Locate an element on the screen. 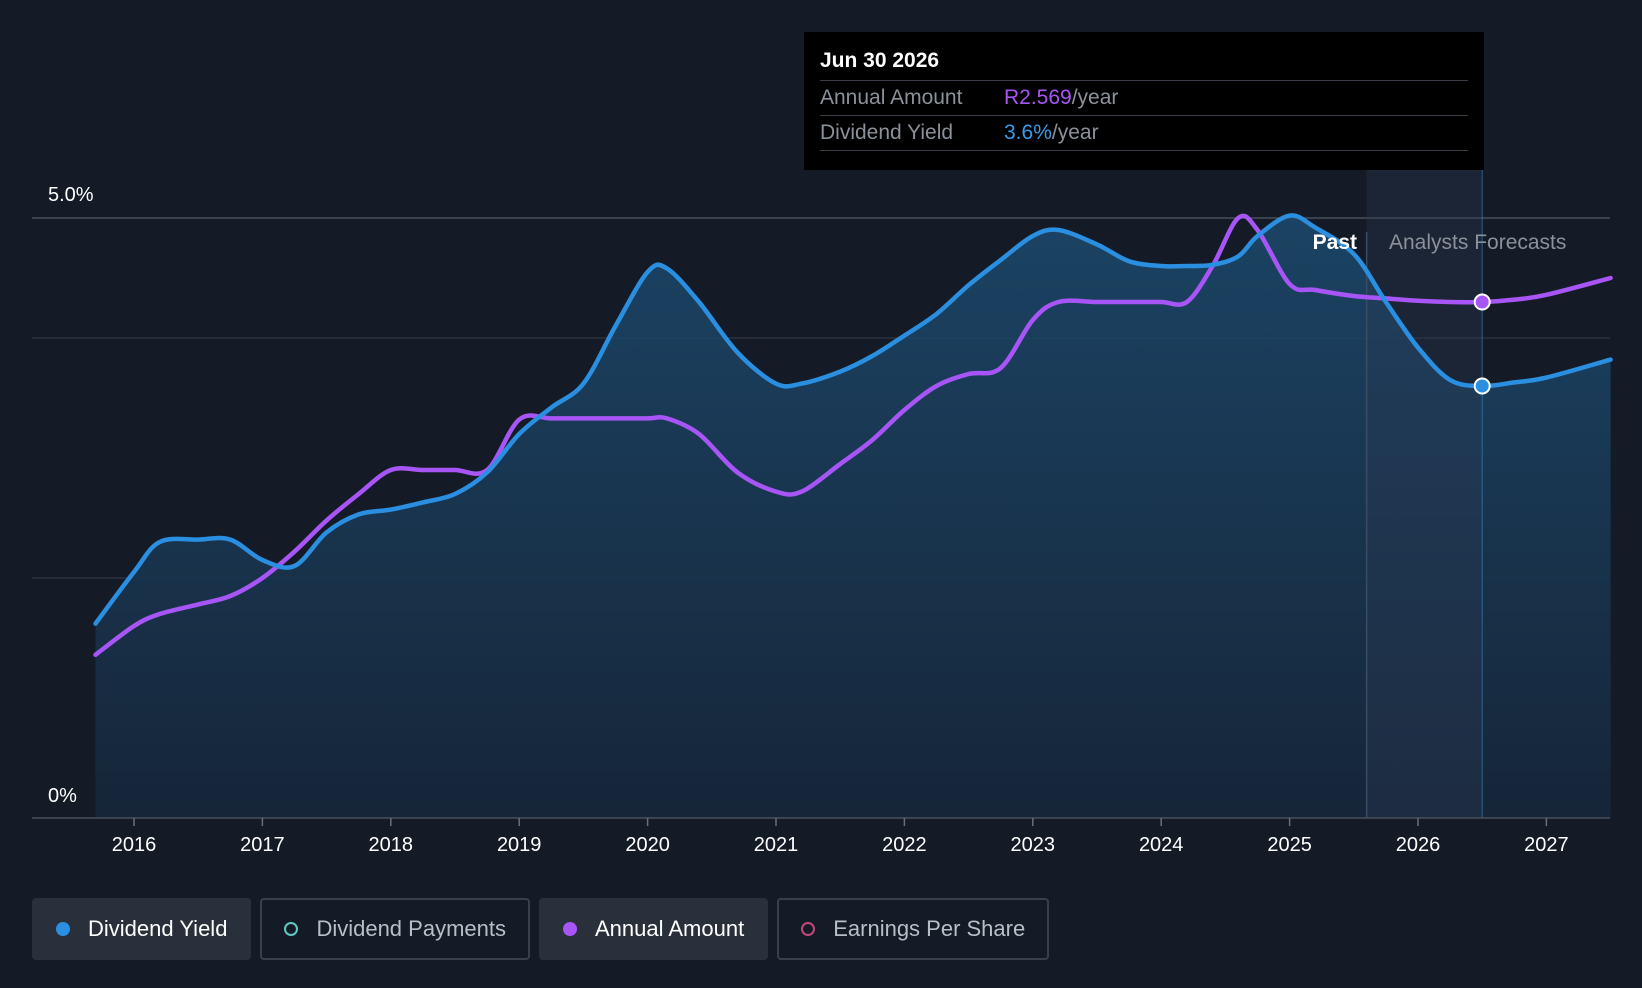 This screenshot has height=988, width=1642. y-tick-label-bottom: 0% is located at coordinates (62, 796).